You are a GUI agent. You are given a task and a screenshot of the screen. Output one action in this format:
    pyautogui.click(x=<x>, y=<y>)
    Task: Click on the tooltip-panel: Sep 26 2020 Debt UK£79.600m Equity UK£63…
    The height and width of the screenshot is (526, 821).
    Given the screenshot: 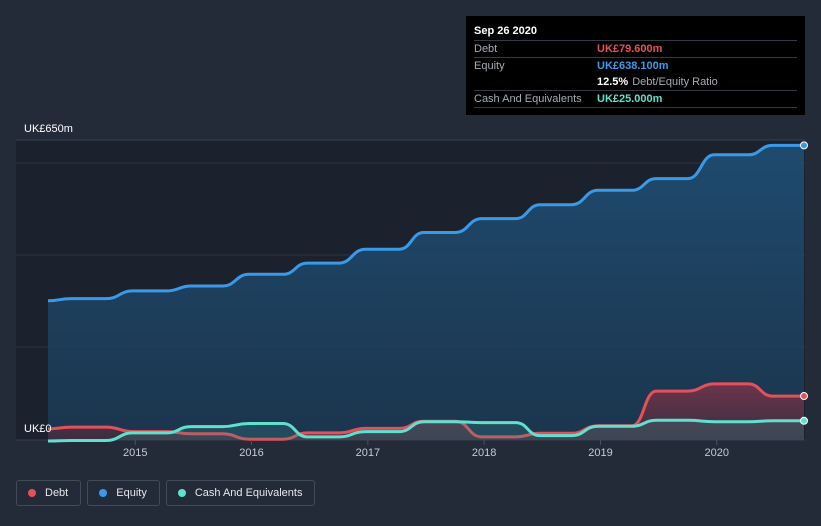 What is the action you would take?
    pyautogui.click(x=635, y=65)
    